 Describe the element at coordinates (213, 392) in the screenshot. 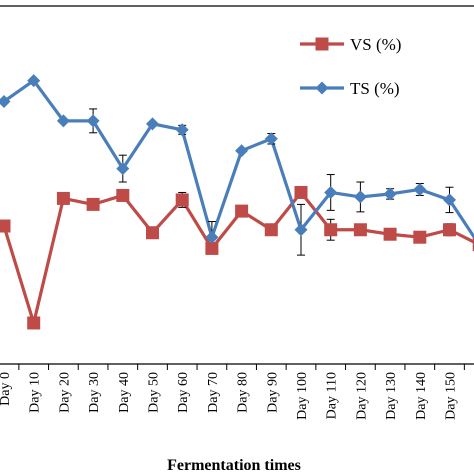

I see `x-tick-label: Day 70` at that location.